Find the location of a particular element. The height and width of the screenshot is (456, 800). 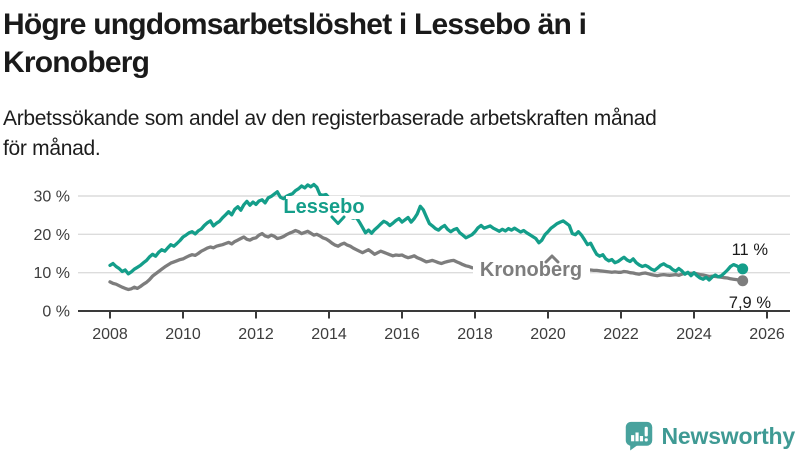

x-tick-label-2016: 2016 is located at coordinates (402, 334).